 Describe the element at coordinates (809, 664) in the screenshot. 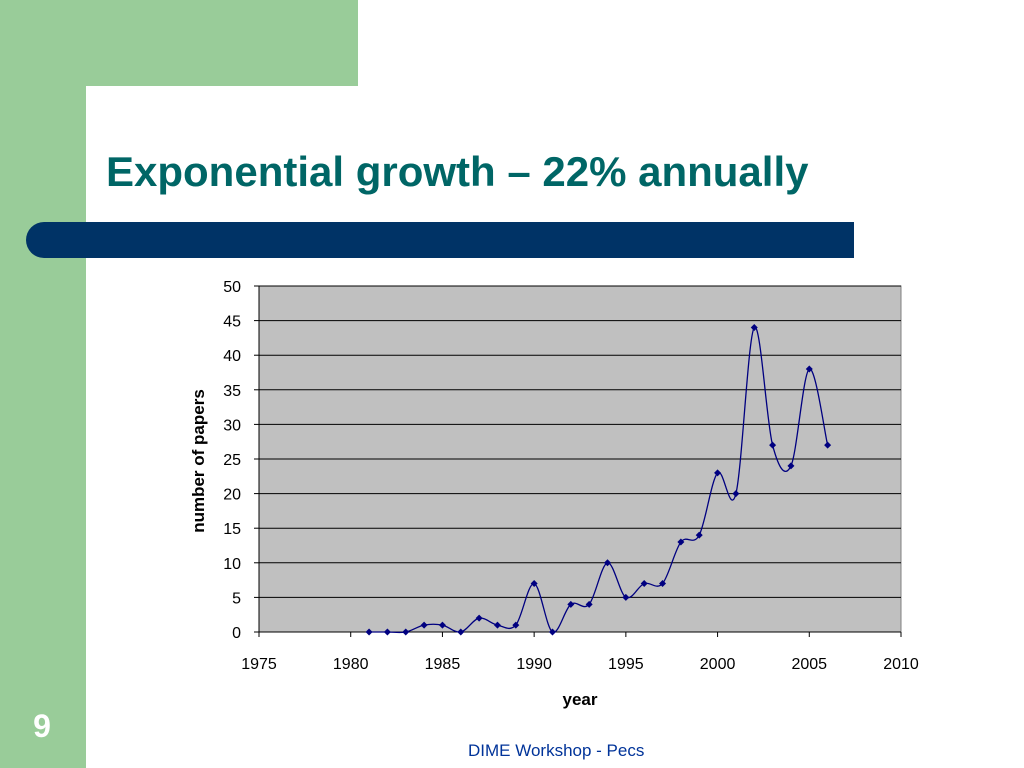

I see `x-tick-label: 2005` at that location.